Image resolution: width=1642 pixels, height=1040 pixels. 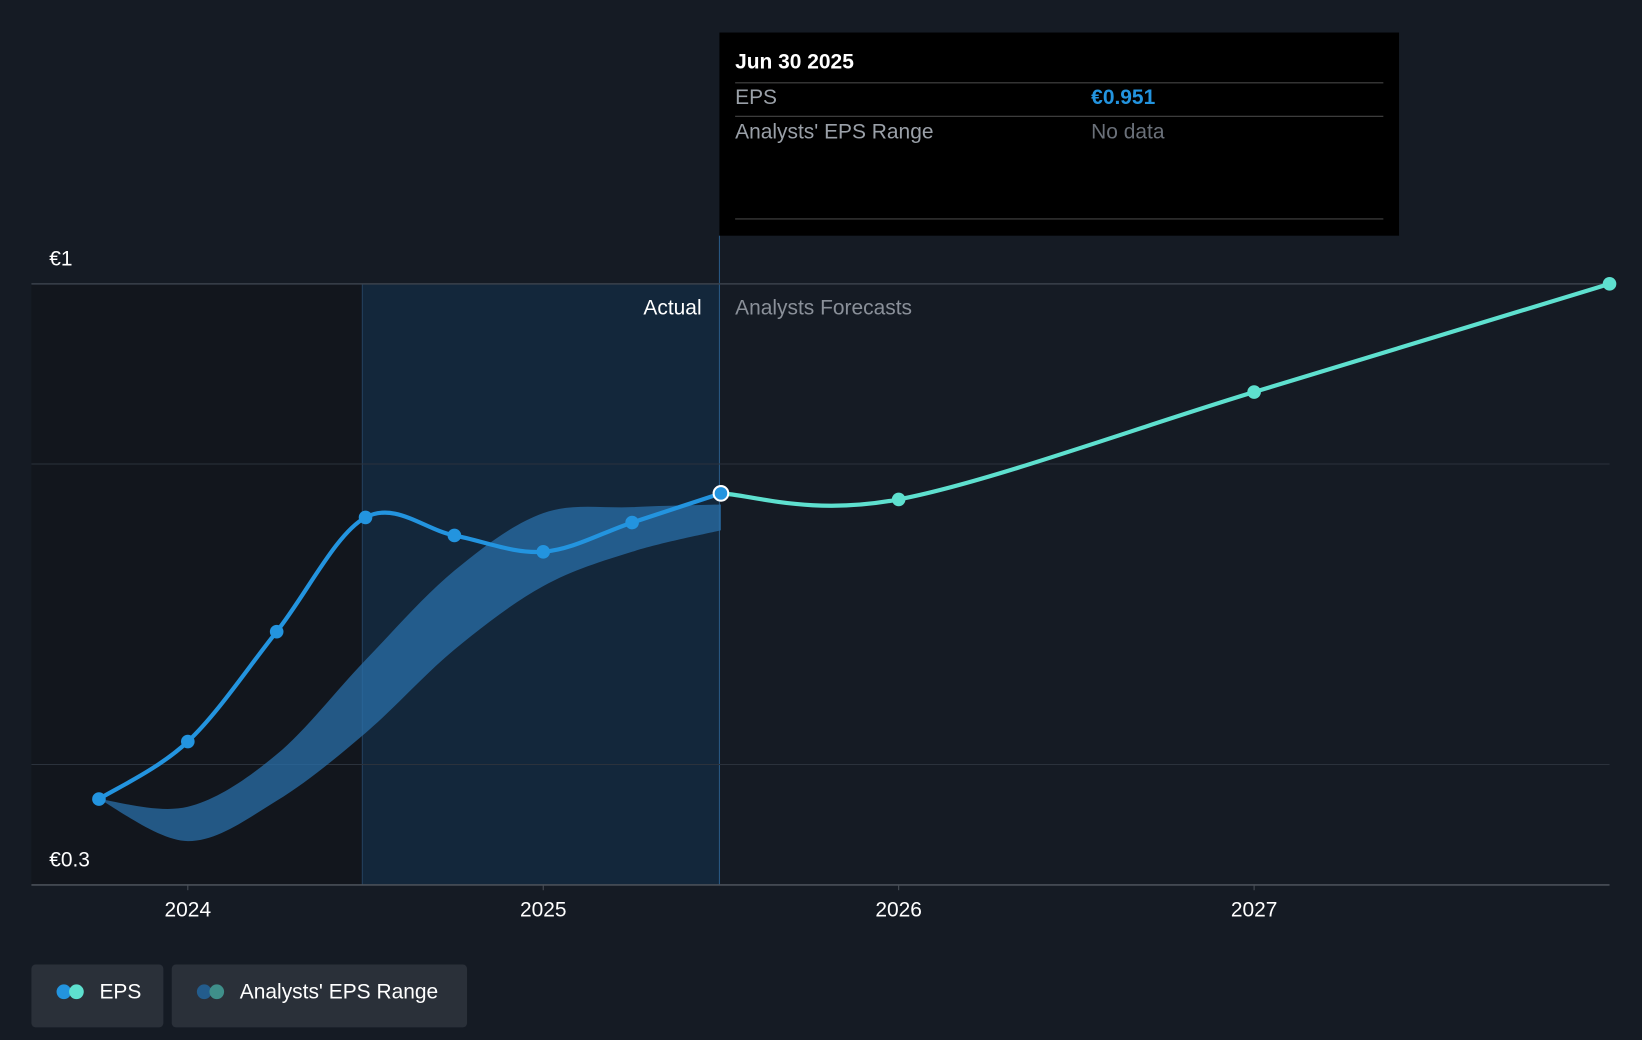 What do you see at coordinates (823, 308) in the screenshot?
I see `forecast-label: Analysts Forecasts` at bounding box center [823, 308].